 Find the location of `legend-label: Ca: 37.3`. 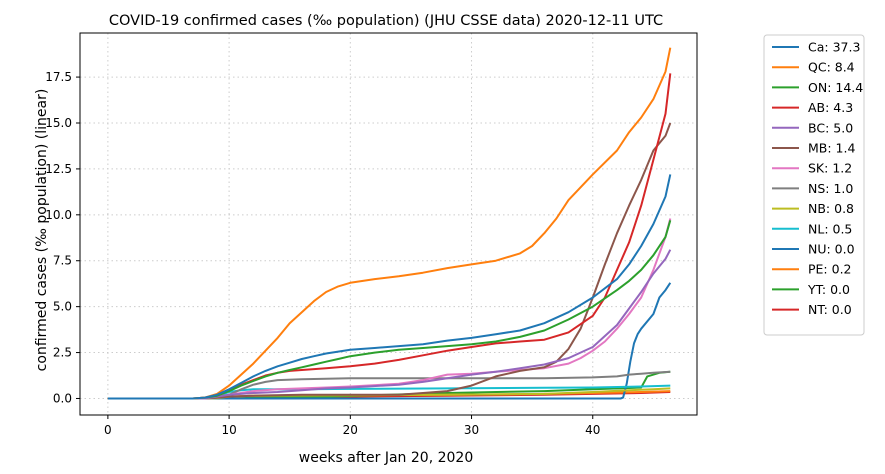

legend-label: Ca: 37.3 is located at coordinates (834, 47).